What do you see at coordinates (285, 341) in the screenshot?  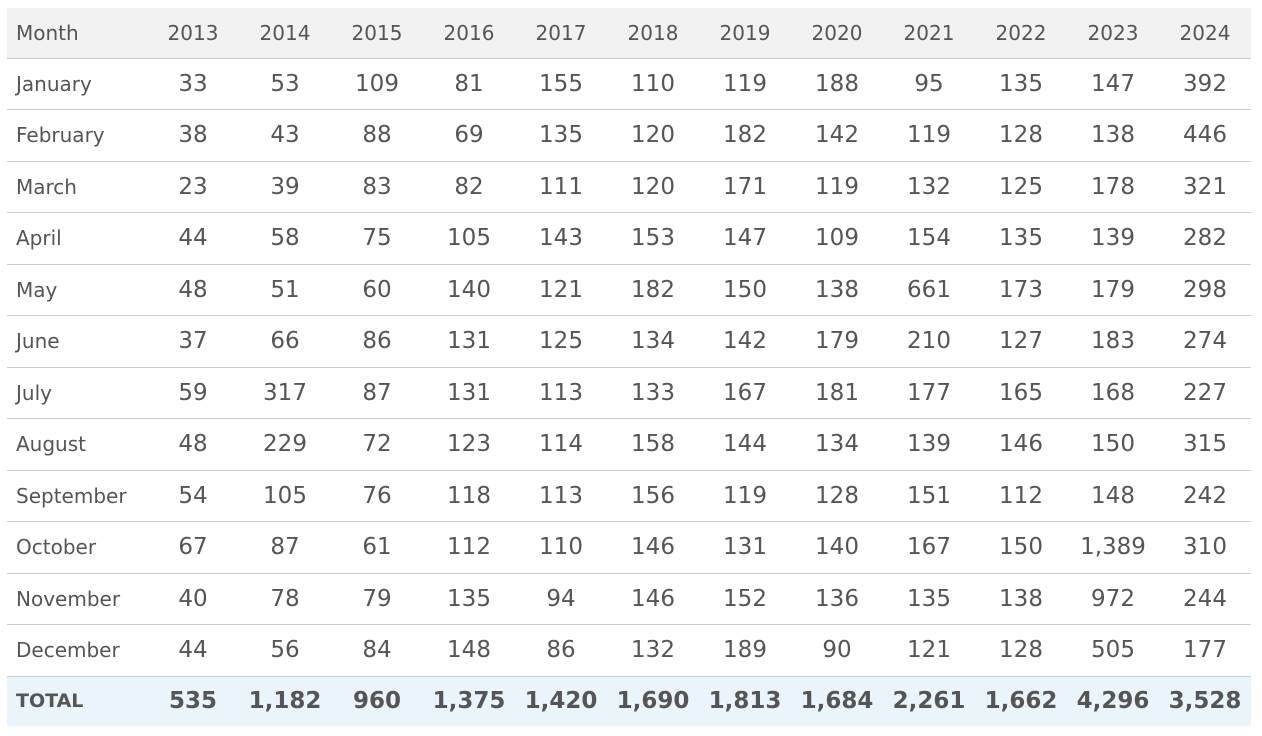 I see `value-cell: 66` at bounding box center [285, 341].